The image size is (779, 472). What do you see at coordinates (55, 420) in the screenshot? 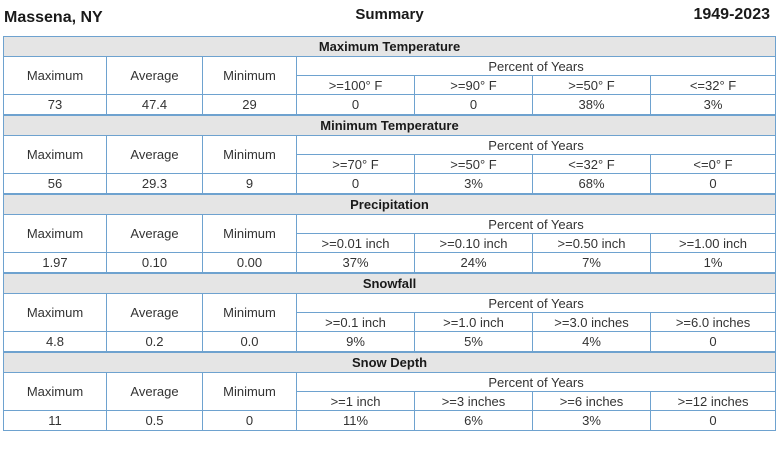
I see `value-cell: 11` at bounding box center [55, 420].